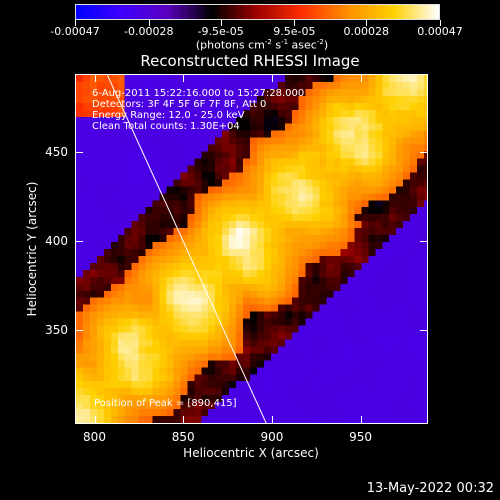  What do you see at coordinates (251, 453) in the screenshot?
I see `x-axis-title: Heliocentric X (arcsec)` at bounding box center [251, 453].